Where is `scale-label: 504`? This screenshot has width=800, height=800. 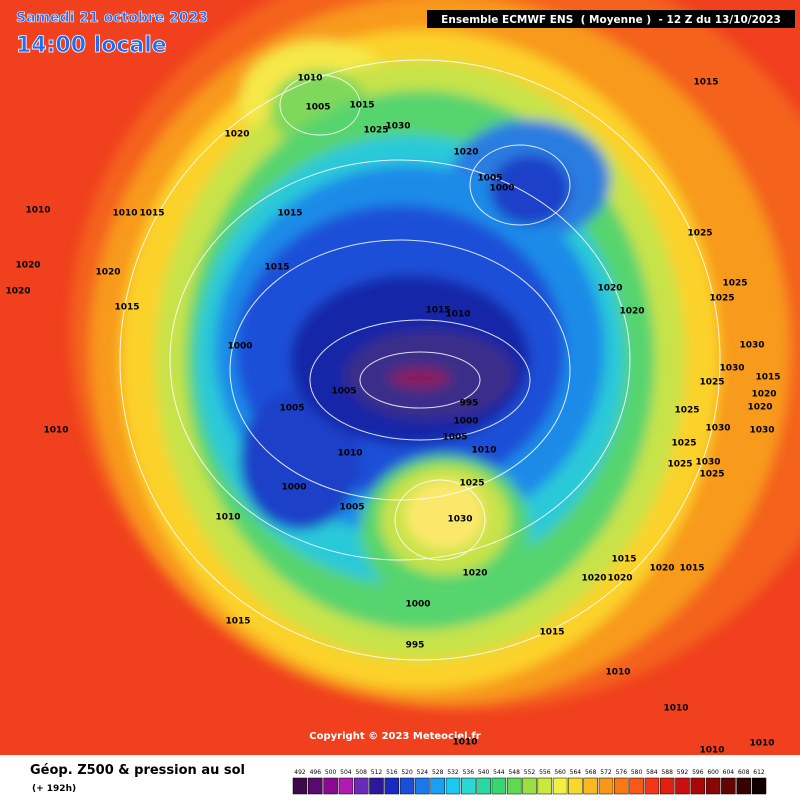
scale-label: 504 is located at coordinates (346, 772).